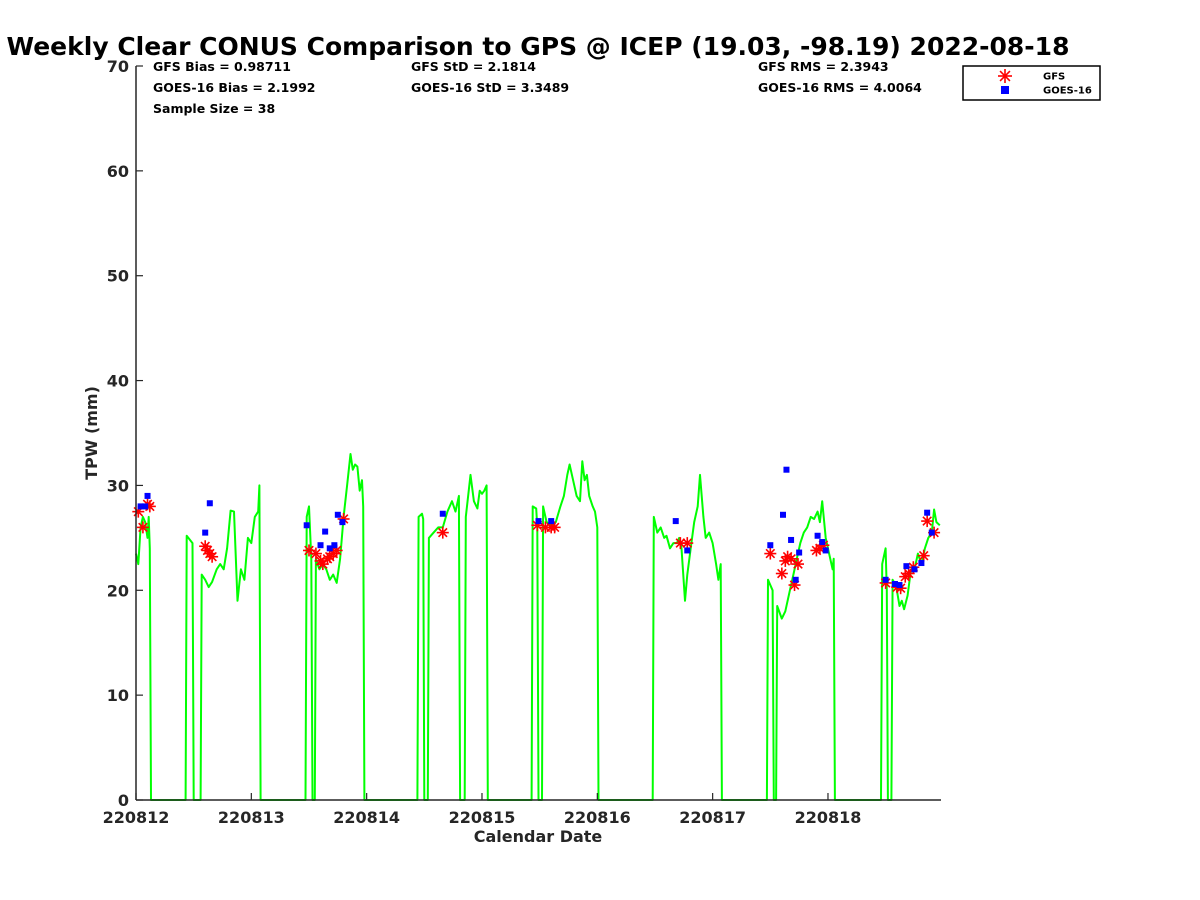 This screenshot has height=900, width=1200. What do you see at coordinates (1005, 76) in the screenshot?
I see `legend-gfs-marker` at bounding box center [1005, 76].